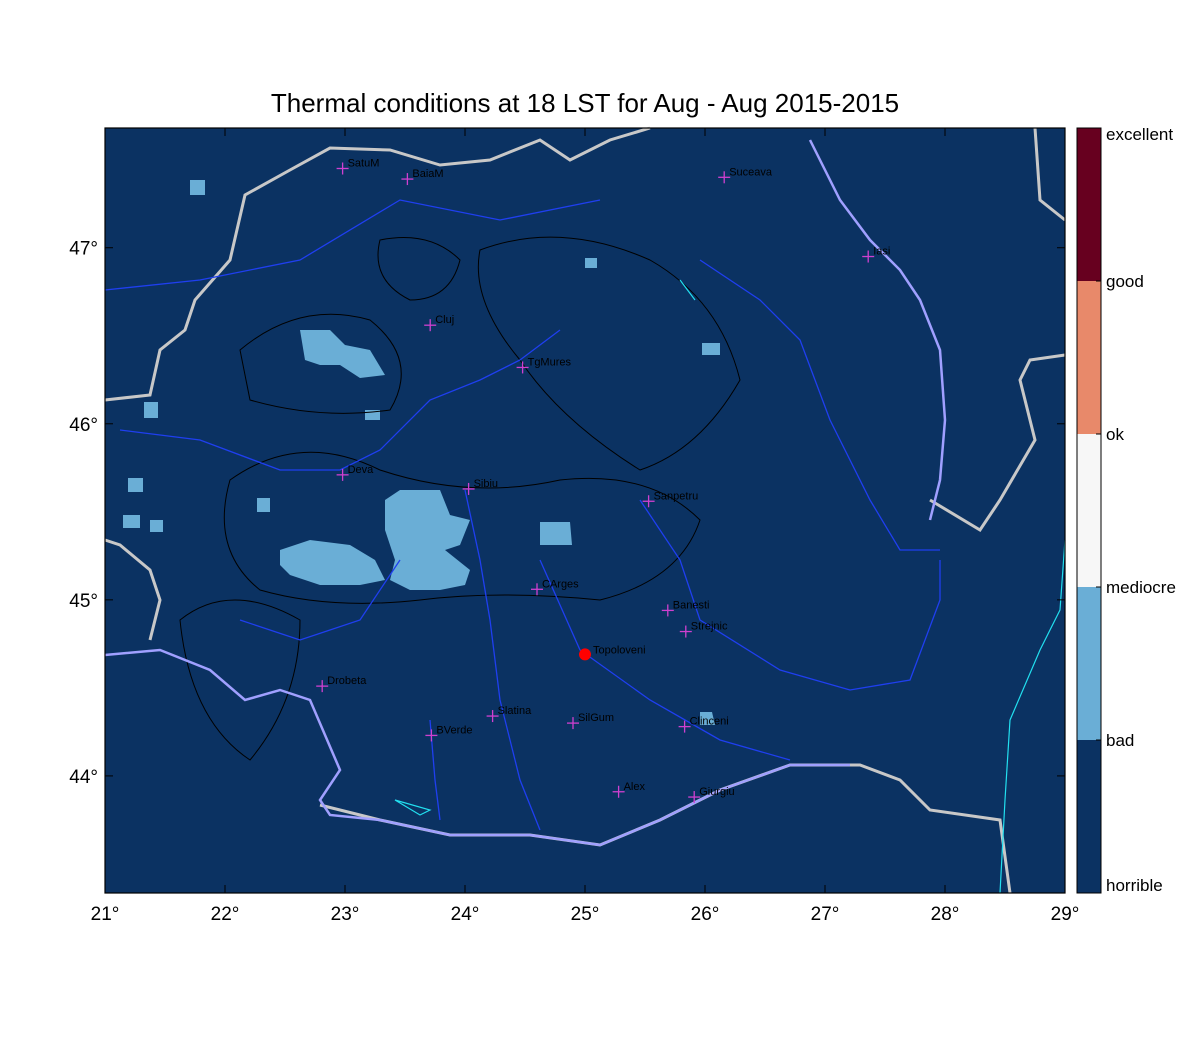 The image size is (1200, 1055). I want to click on colorbar-label: bad, so click(1120, 740).